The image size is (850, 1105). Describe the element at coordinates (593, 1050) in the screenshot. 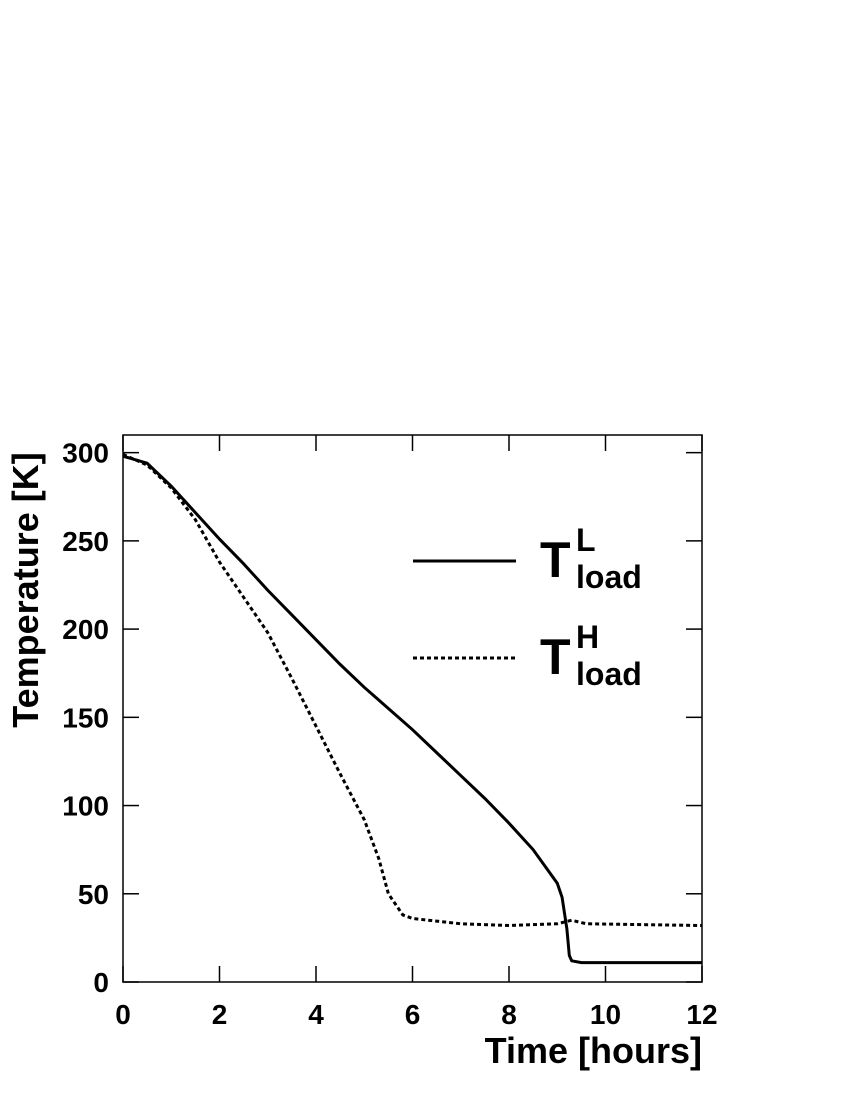

I see `x-axis-title: Time [hours]` at that location.